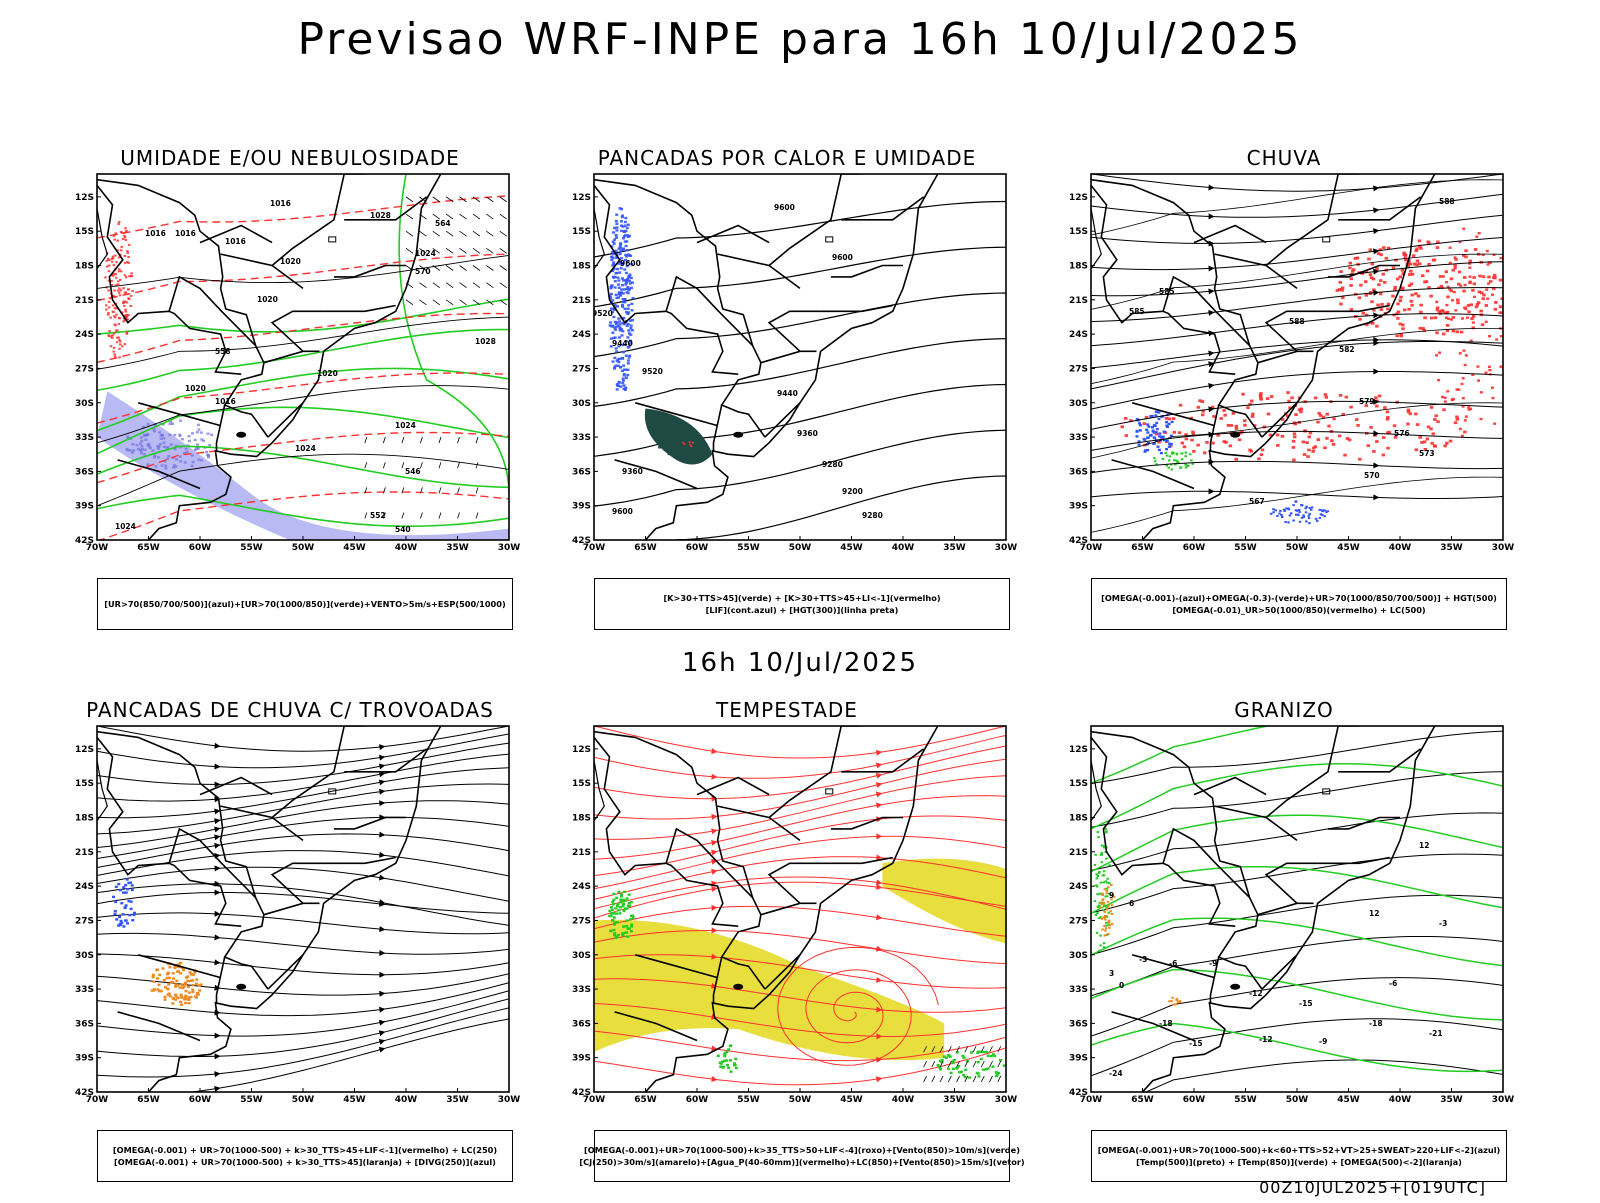  I want to click on andes-coast, so click(599, 792).